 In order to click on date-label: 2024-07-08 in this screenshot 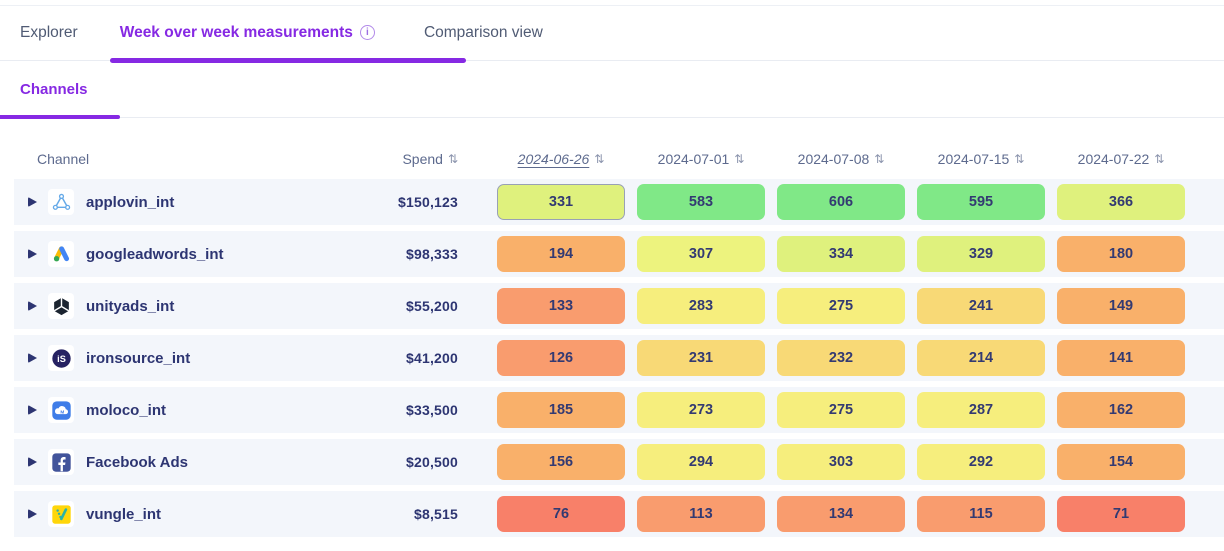, I will do `click(833, 159)`.